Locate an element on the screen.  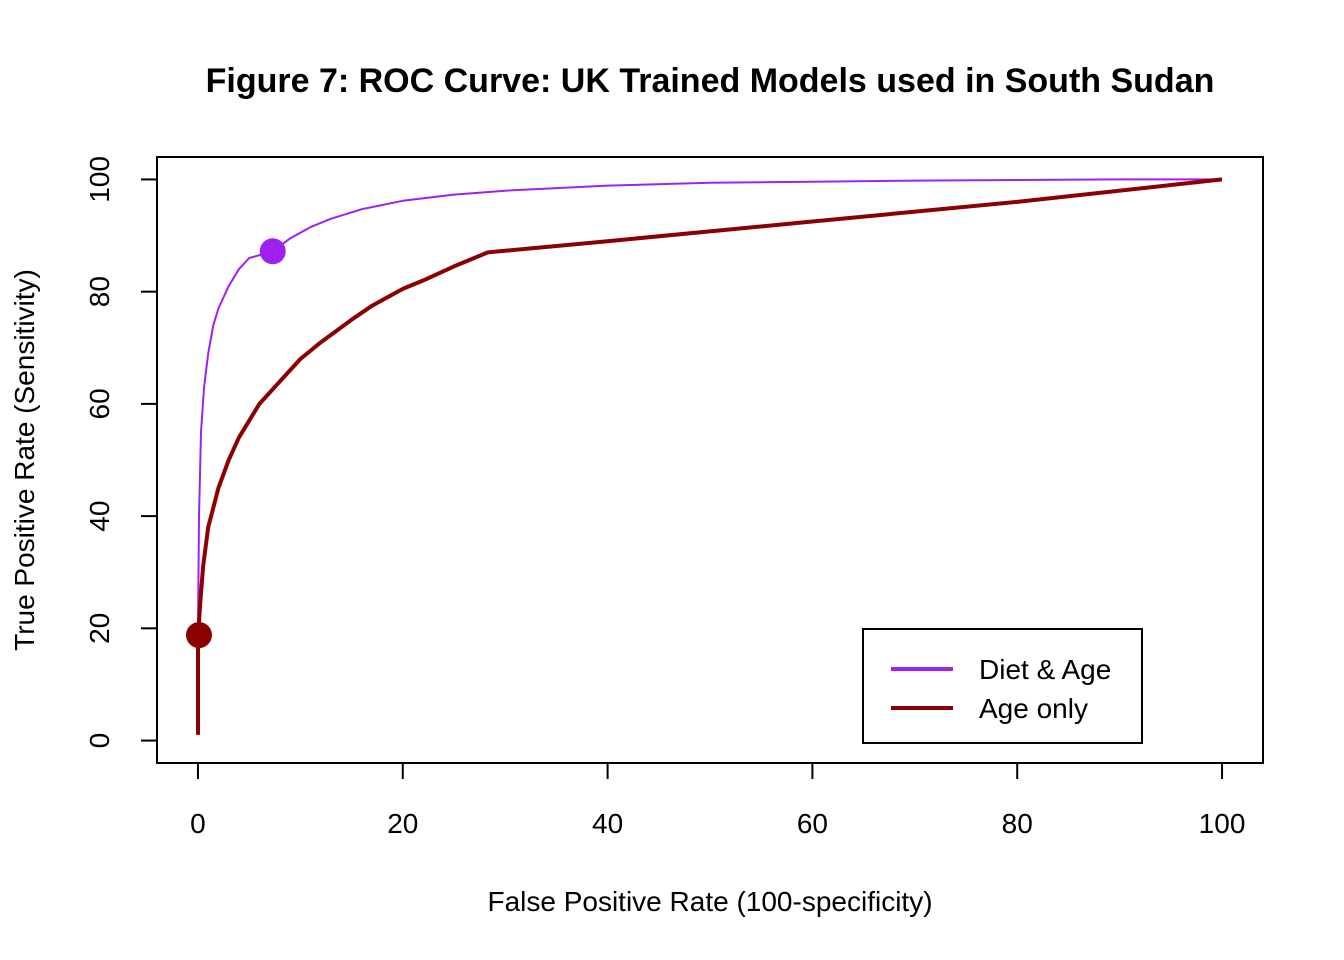
x-tick-label: 80 is located at coordinates (1017, 823).